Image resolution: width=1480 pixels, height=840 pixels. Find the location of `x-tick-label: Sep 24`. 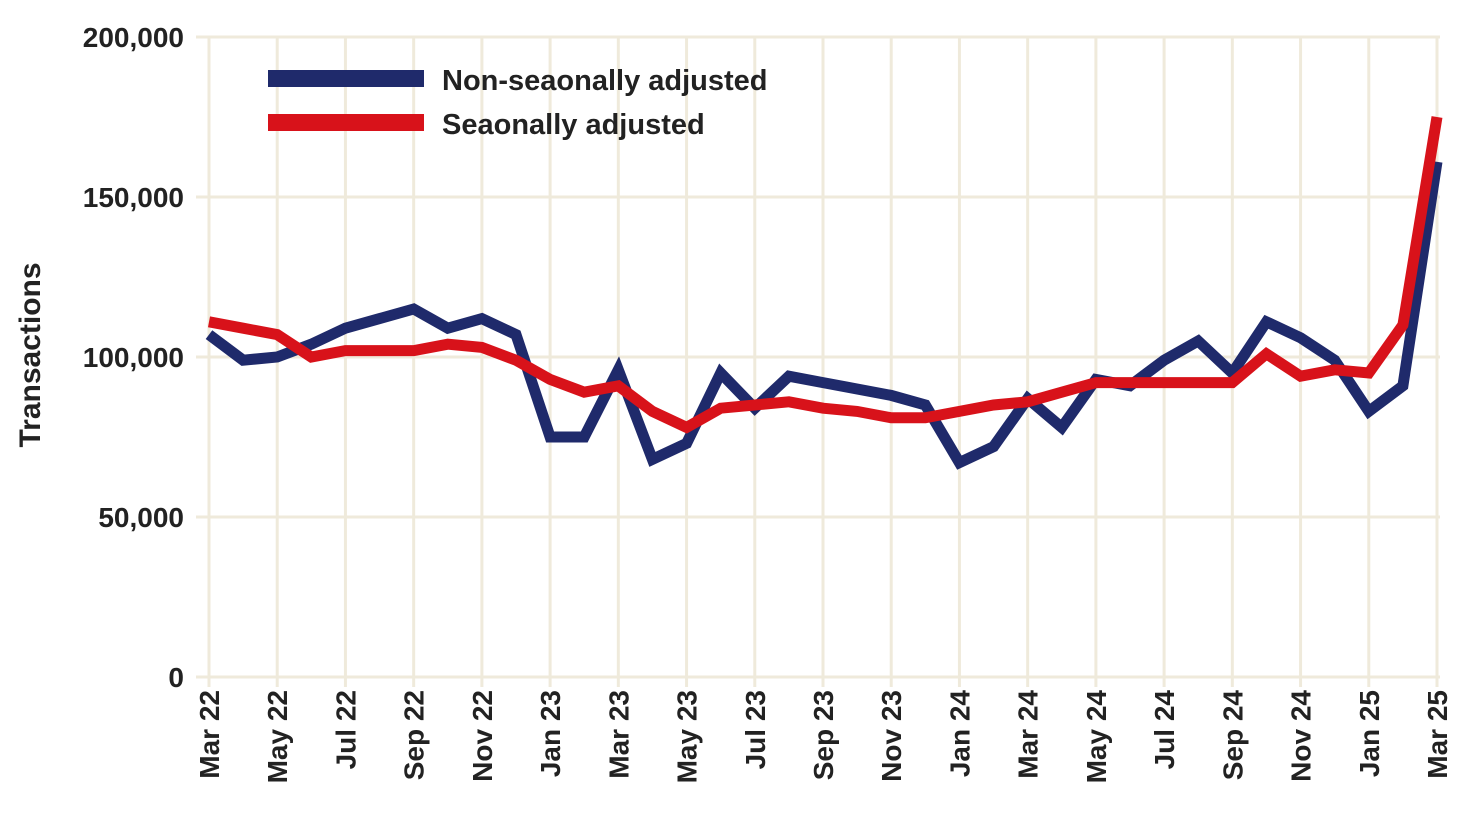

x-tick-label: Sep 24 is located at coordinates (1232, 735).